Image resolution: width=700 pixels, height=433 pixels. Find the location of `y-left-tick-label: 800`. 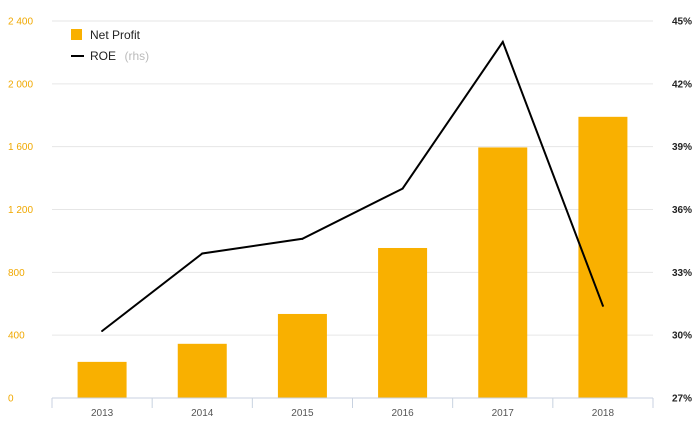

y-left-tick-label: 800 is located at coordinates (16, 273).